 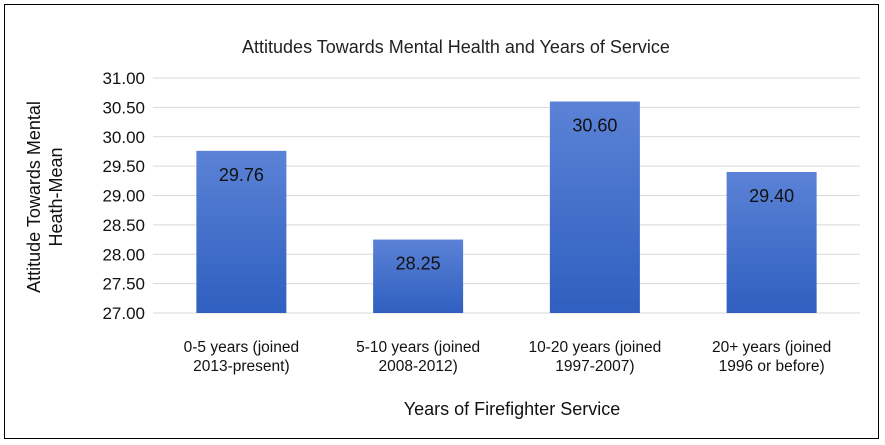 I want to click on x-axis-title: Years of Firefighter Service, so click(x=512, y=409).